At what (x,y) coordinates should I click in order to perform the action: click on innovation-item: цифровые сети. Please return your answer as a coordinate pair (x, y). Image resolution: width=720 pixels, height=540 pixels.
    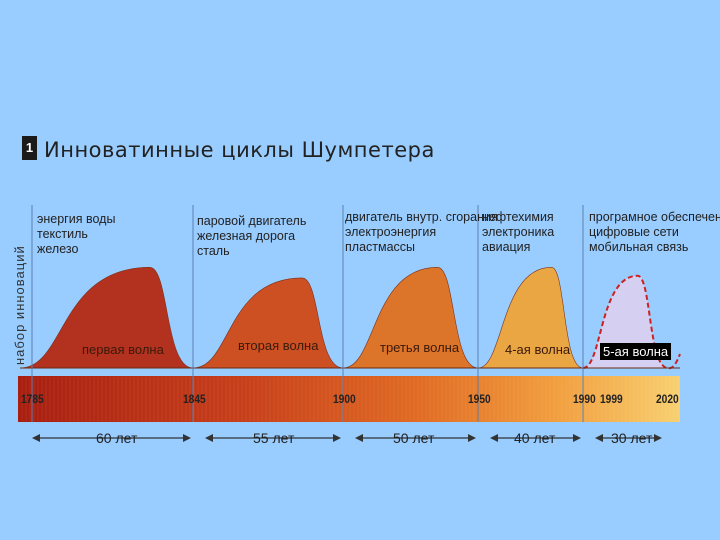
    Looking at the image, I should click on (634, 232).